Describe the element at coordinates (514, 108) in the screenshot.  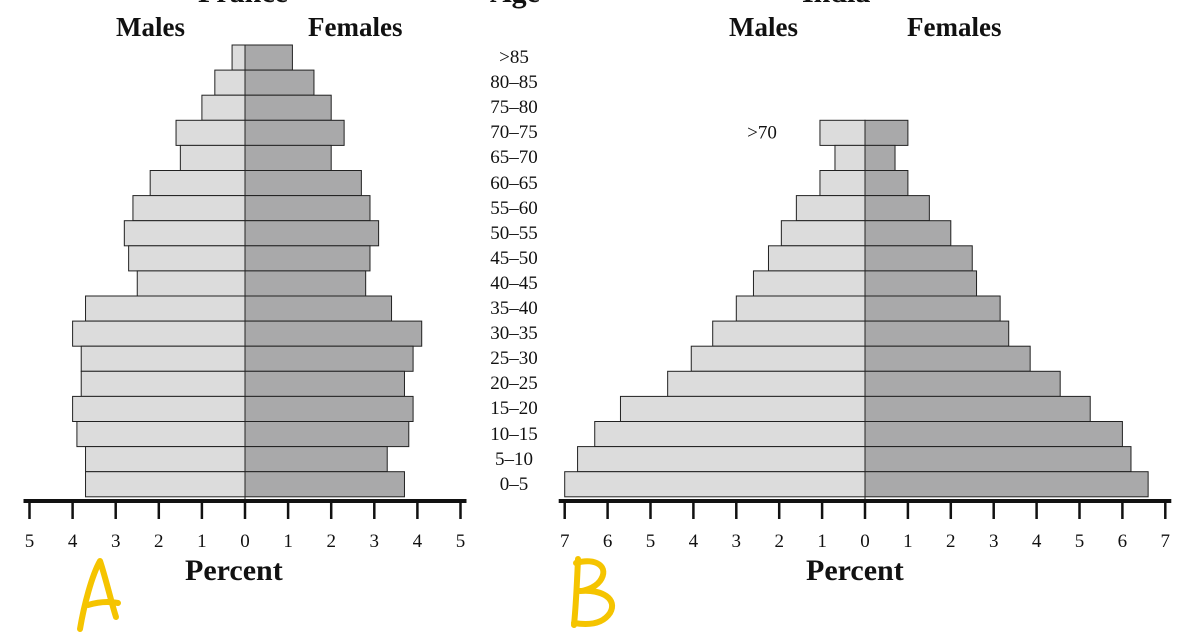
I see `age-label: 75–80` at that location.